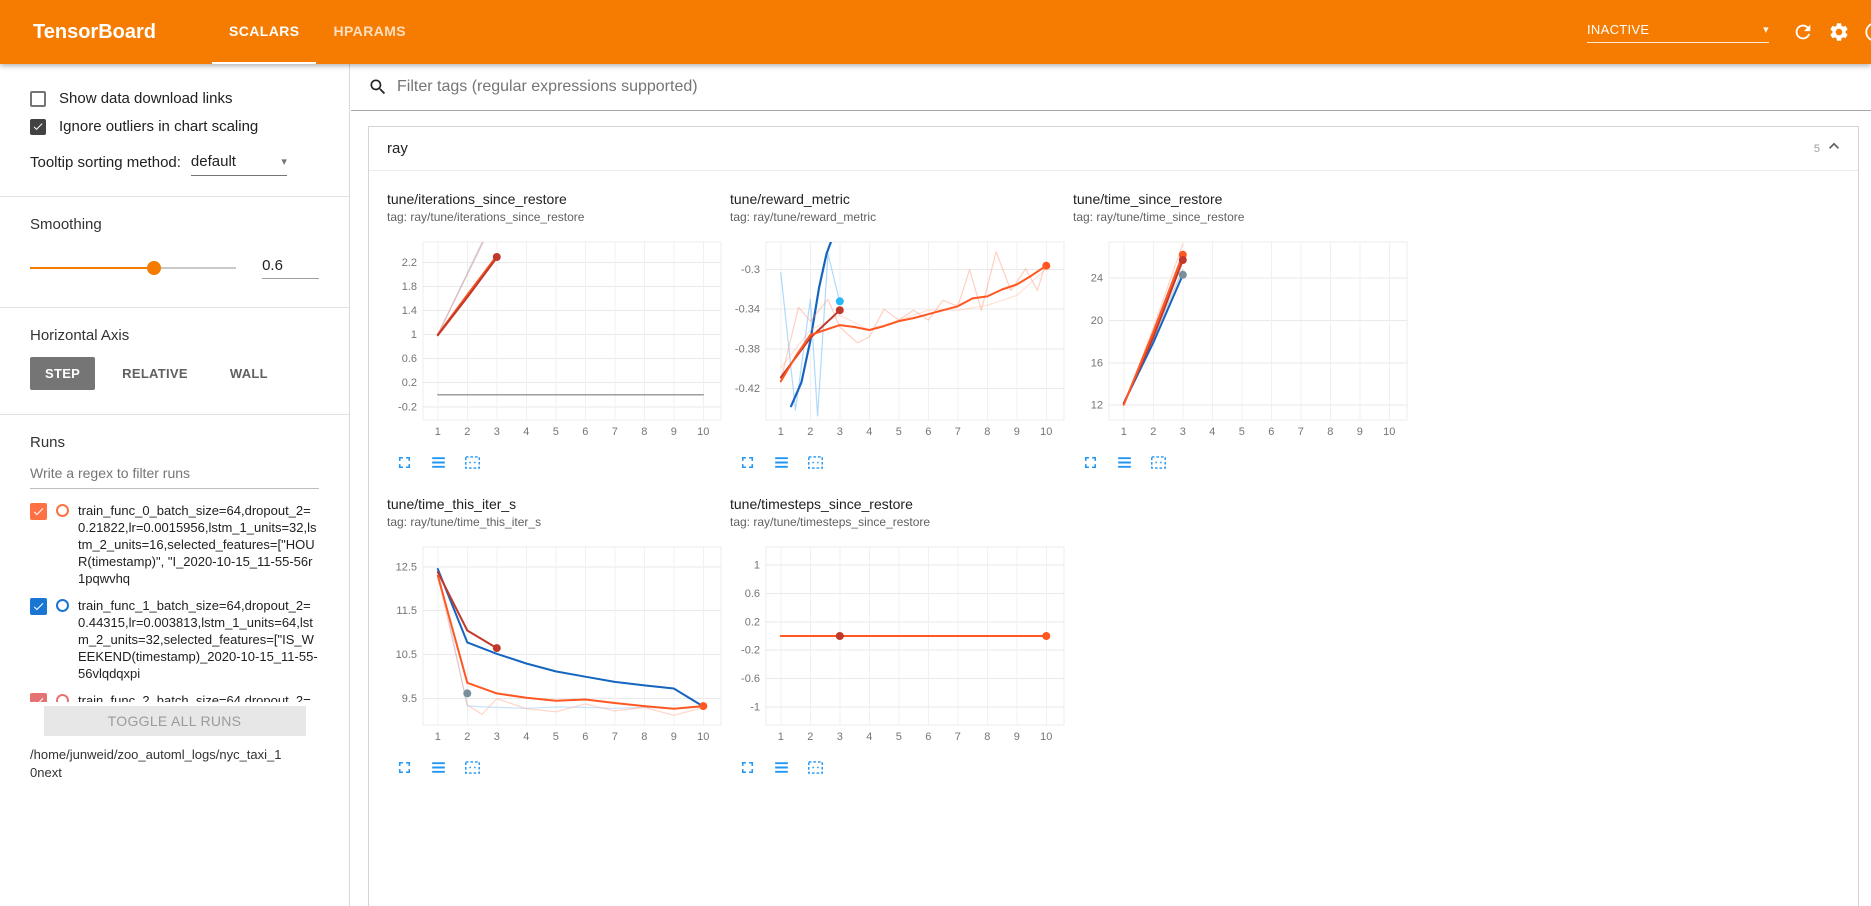  Describe the element at coordinates (790, 199) in the screenshot. I see `chart-title: tune/reward_metric` at that location.